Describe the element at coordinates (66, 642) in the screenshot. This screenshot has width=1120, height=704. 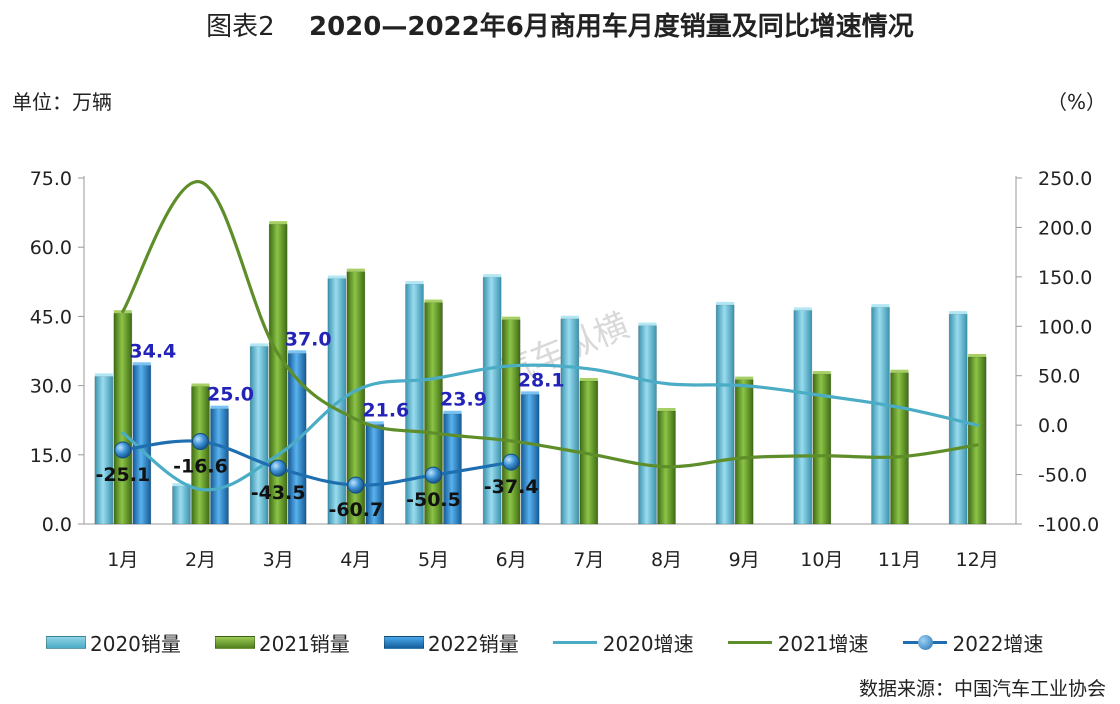
I see `legend-swatch-2020-sales` at that location.